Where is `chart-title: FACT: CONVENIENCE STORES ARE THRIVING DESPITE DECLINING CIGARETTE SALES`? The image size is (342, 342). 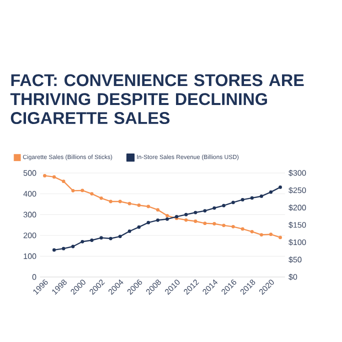 chart-title: FACT: CONVENIENCE STORES ARE THRIVING DESPITE DECLINING CIGARETTE SALES is located at coordinates (157, 99).